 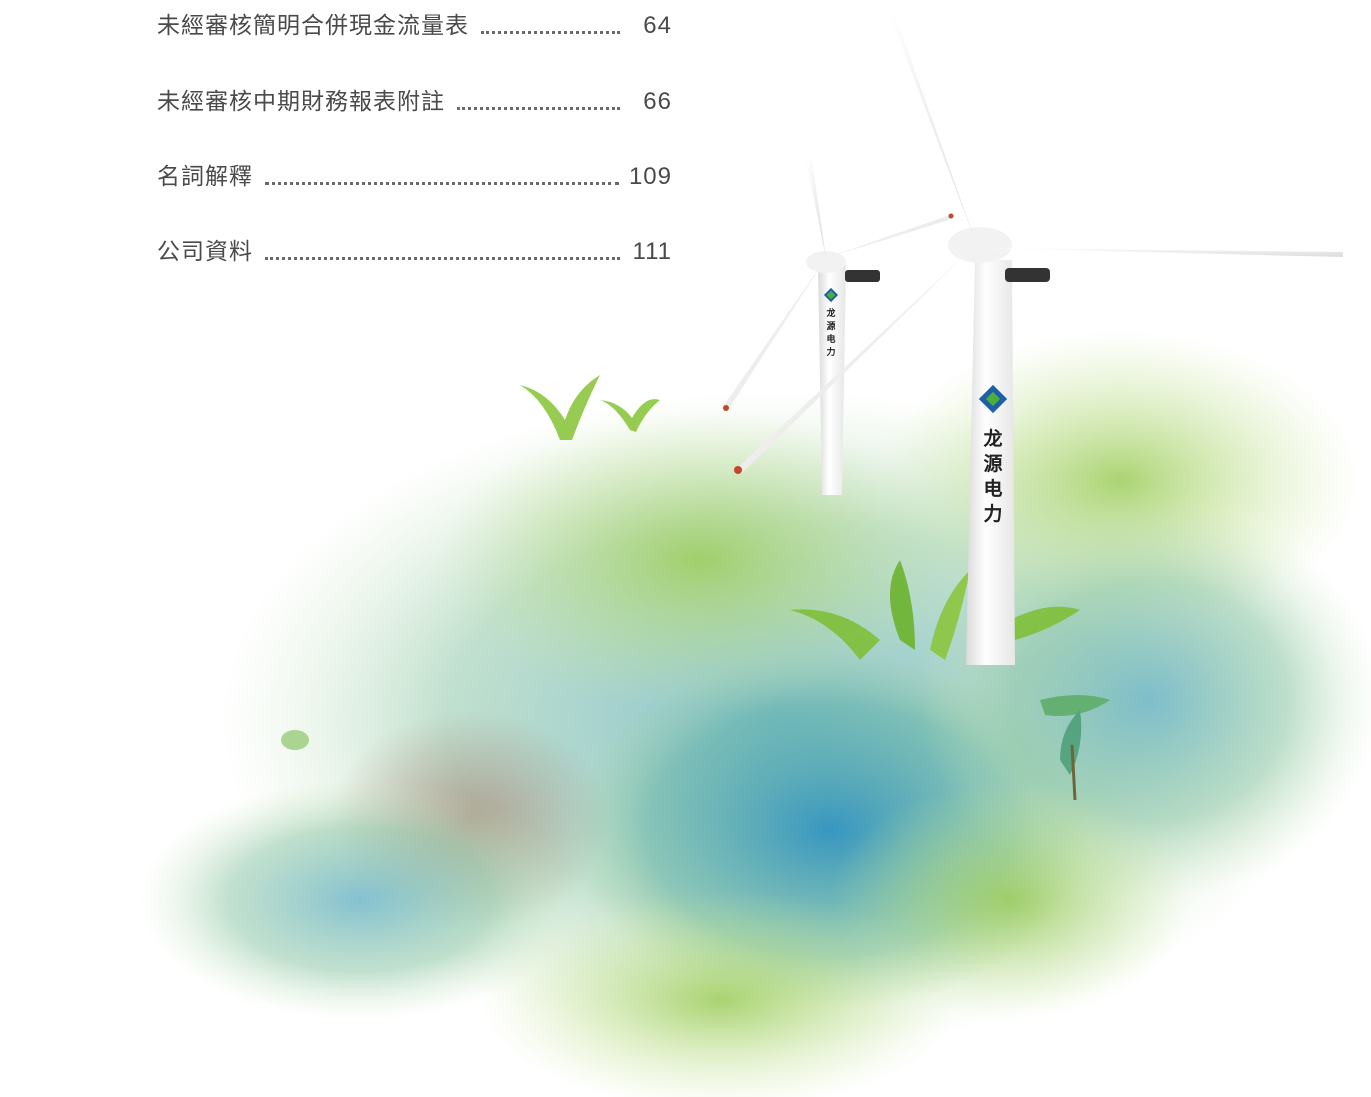 What do you see at coordinates (301, 102) in the screenshot?
I see `toc-entry-title: 未經審核中期財務報表附註` at bounding box center [301, 102].